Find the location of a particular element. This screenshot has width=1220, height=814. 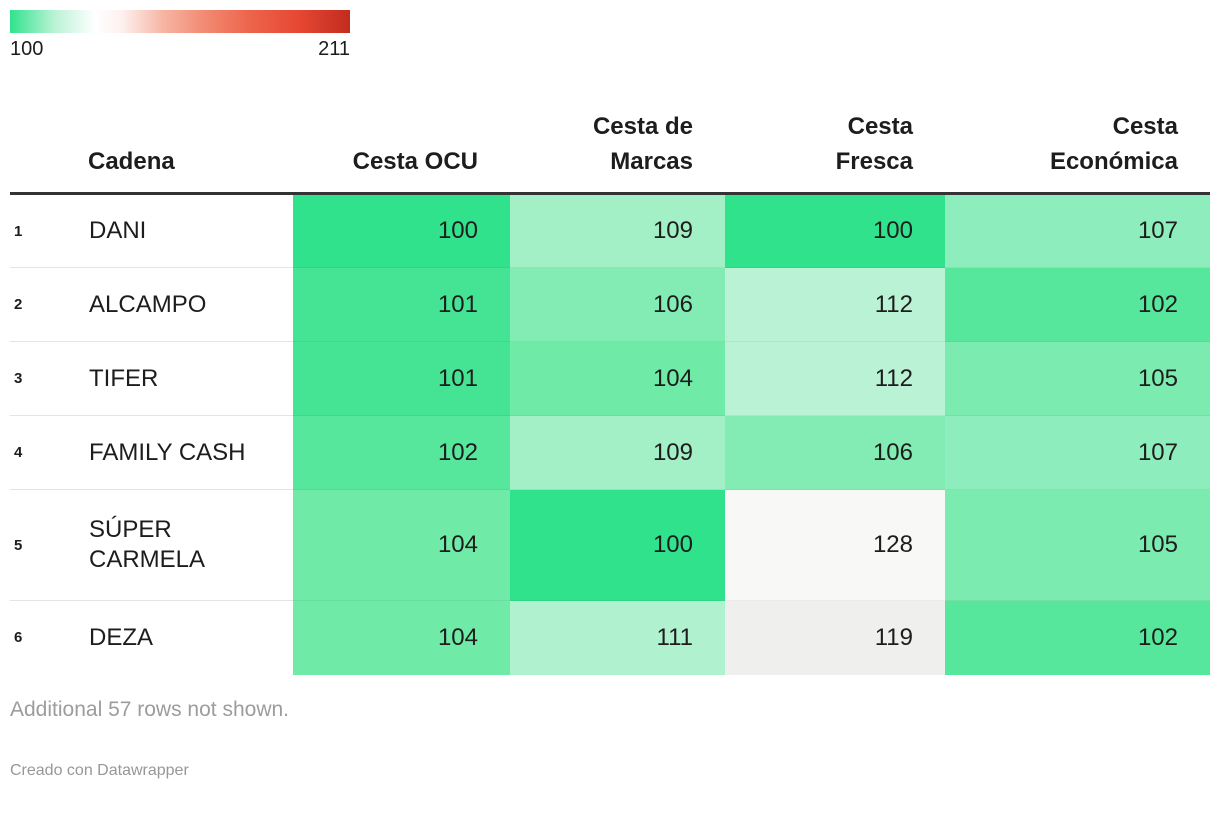

row-rank: 5 is located at coordinates (49, 545).